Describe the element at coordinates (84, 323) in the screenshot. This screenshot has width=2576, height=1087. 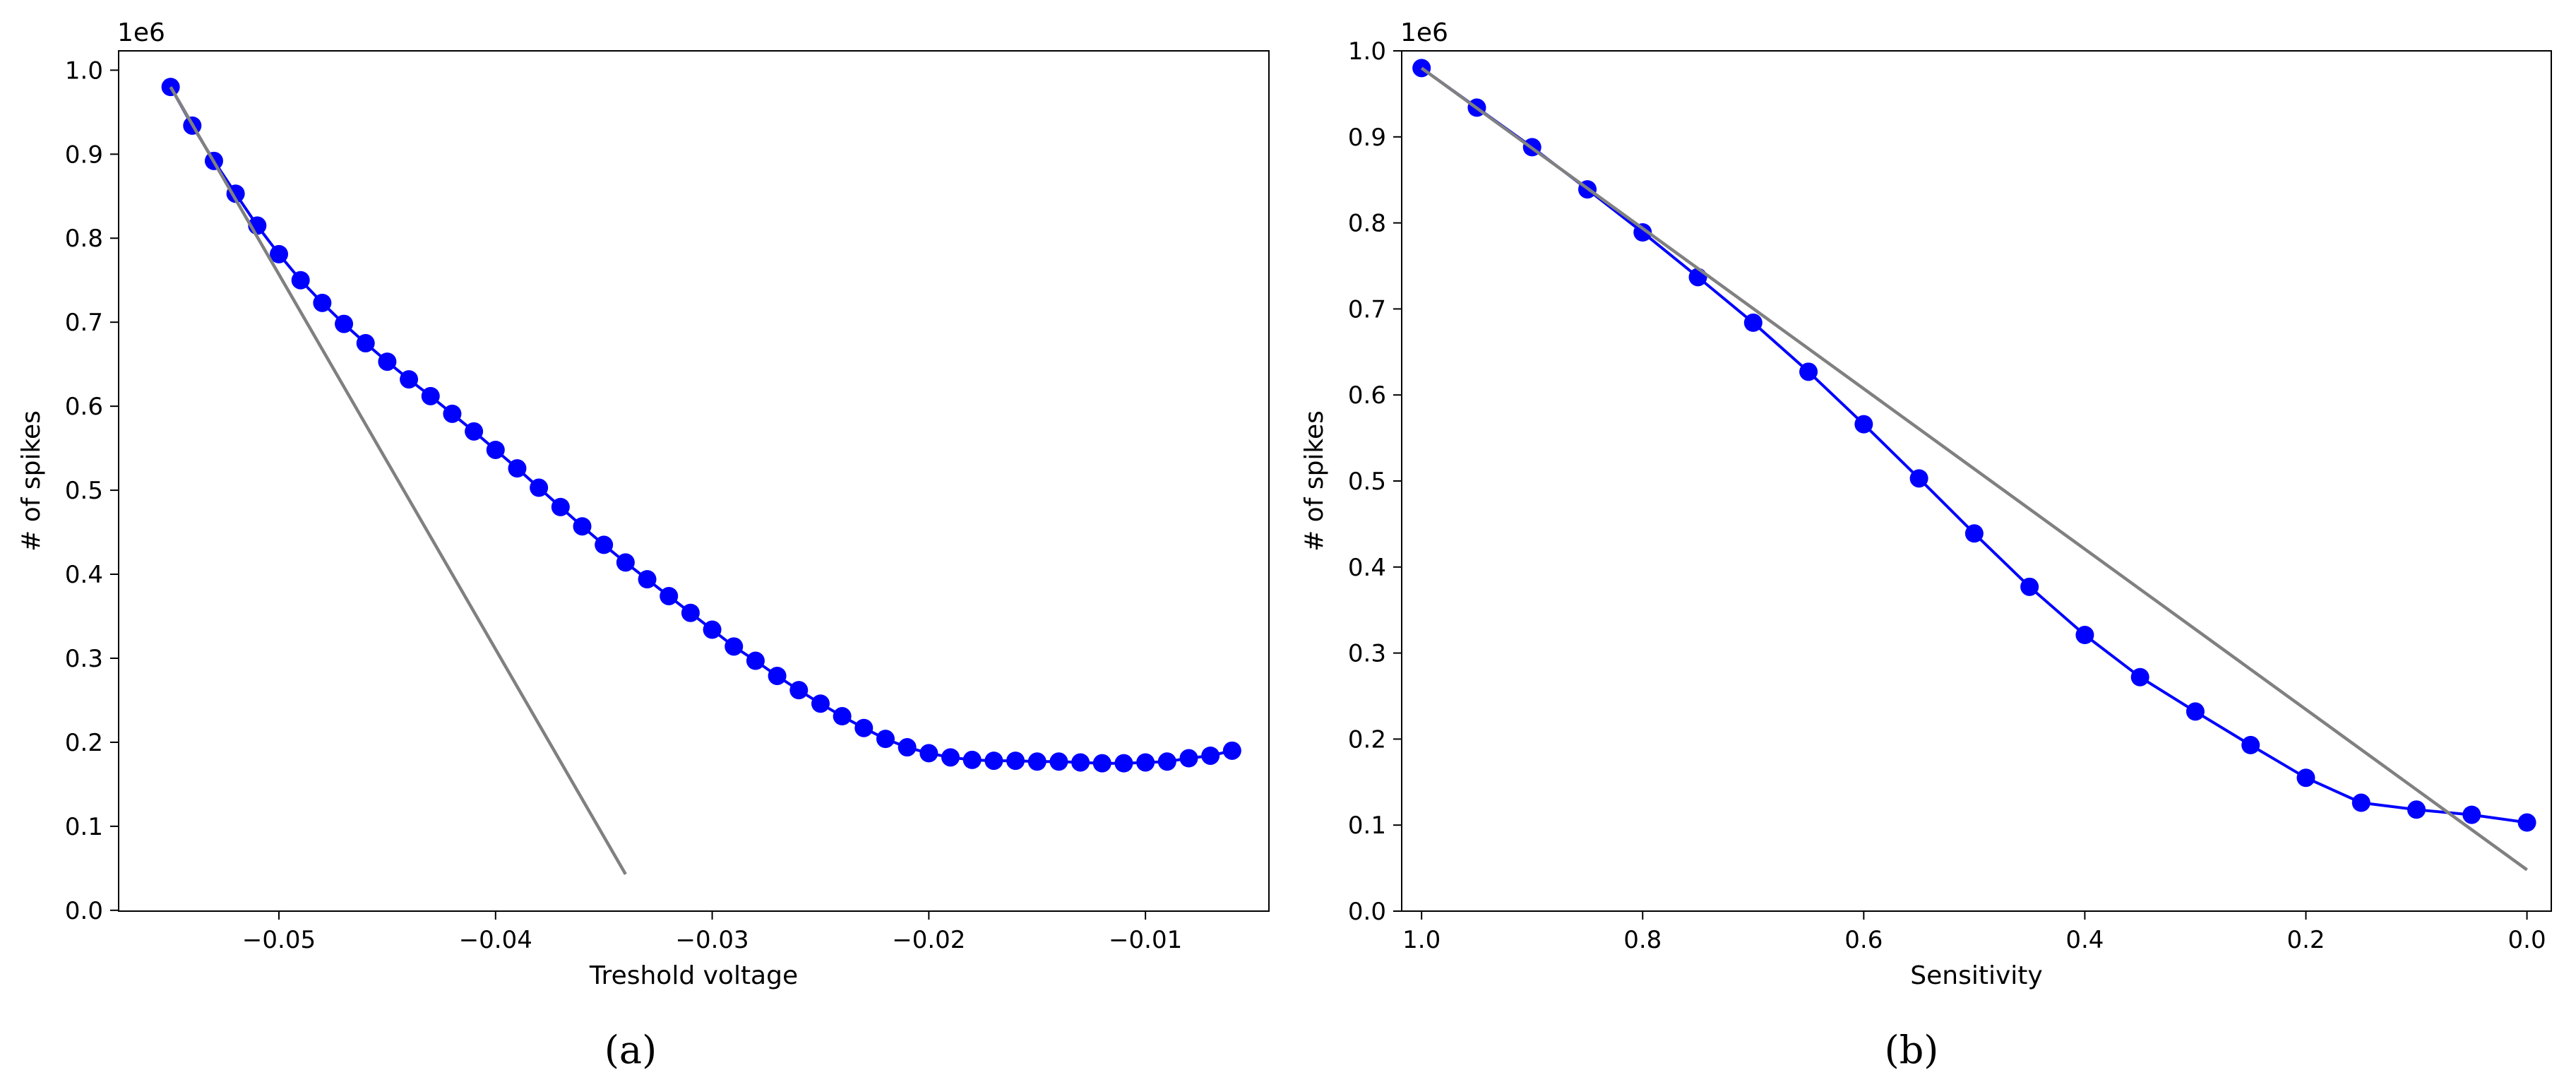
I see `panel-a-y-tick-label: 0.7` at that location.